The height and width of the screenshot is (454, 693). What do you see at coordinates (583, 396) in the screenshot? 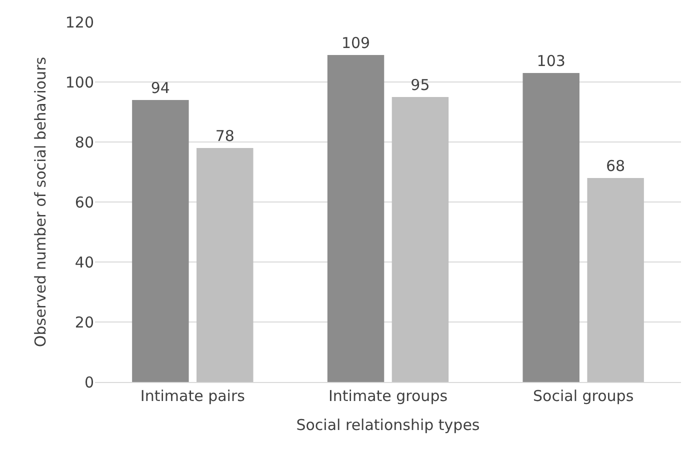
I see `x-tick-label: Social groups` at bounding box center [583, 396].